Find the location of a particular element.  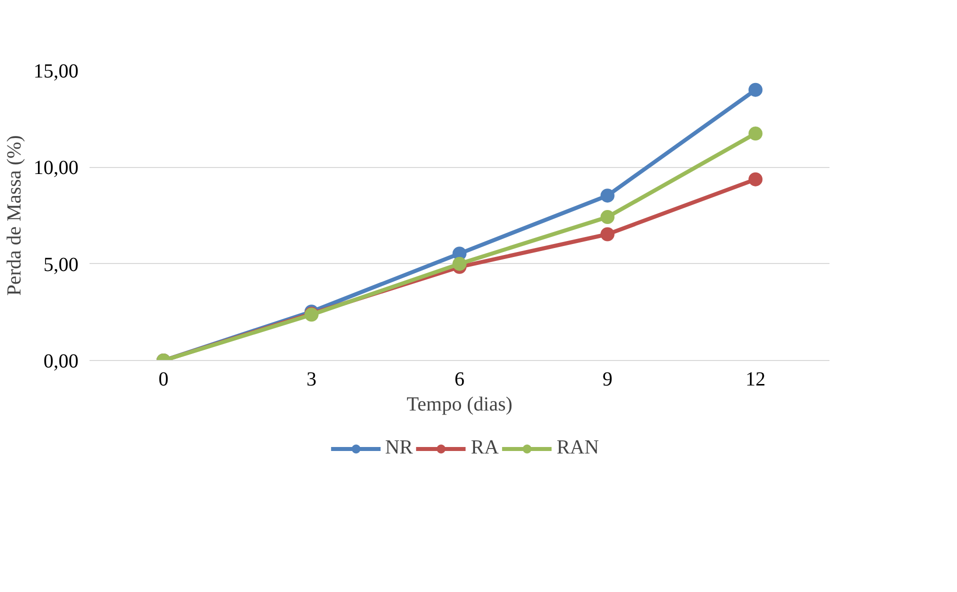

x-tick-label: 0 is located at coordinates (163, 379).